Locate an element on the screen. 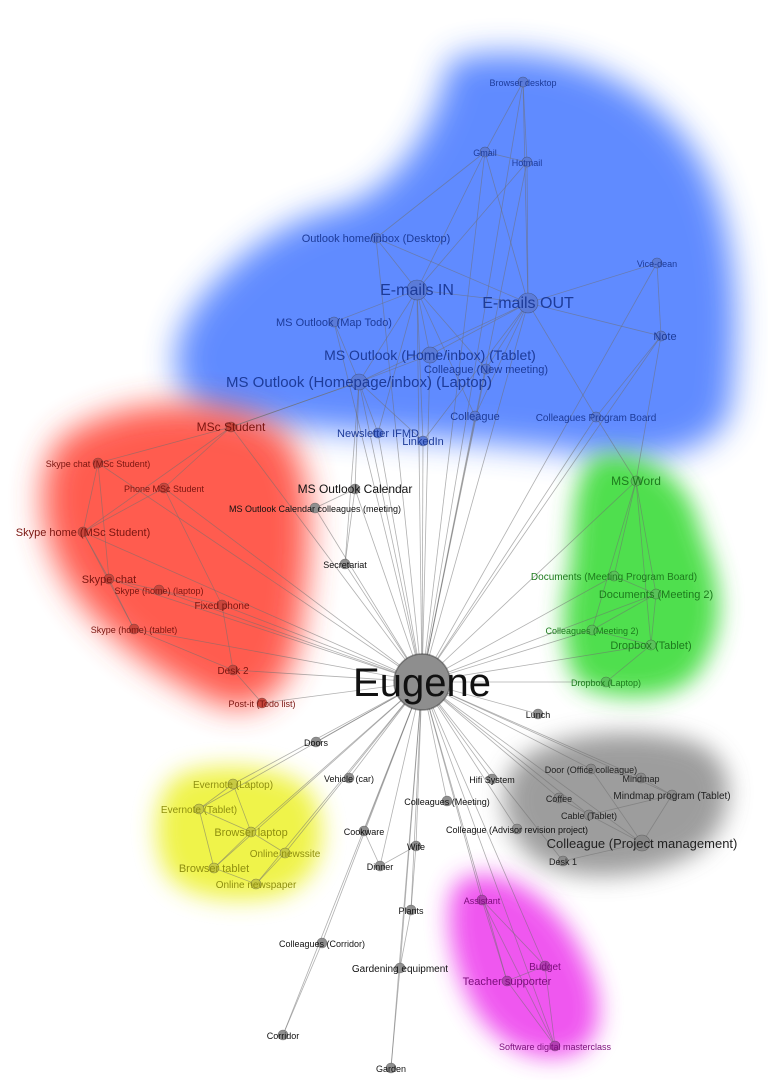 This screenshot has width=768, height=1080. node-desk2 is located at coordinates (233, 670).